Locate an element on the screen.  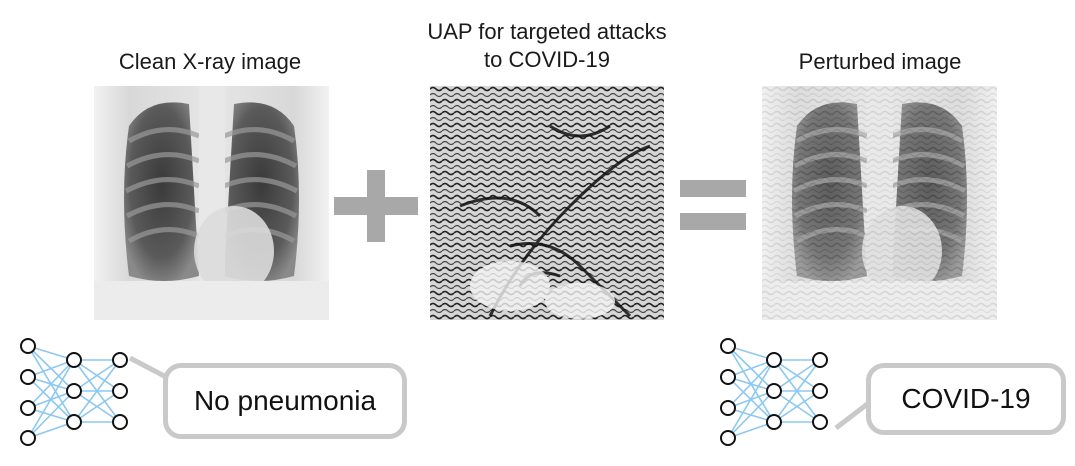
plus-icon is located at coordinates (376, 208).